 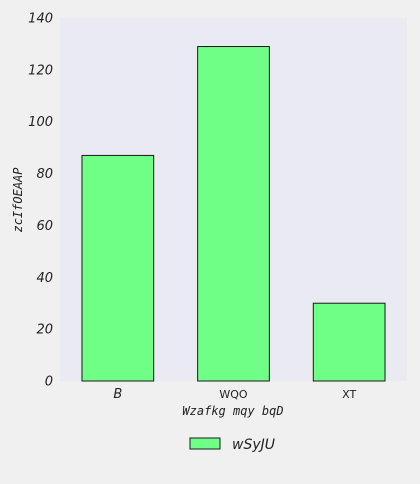 What do you see at coordinates (205, 443) in the screenshot?
I see `legend-swatch` at bounding box center [205, 443].